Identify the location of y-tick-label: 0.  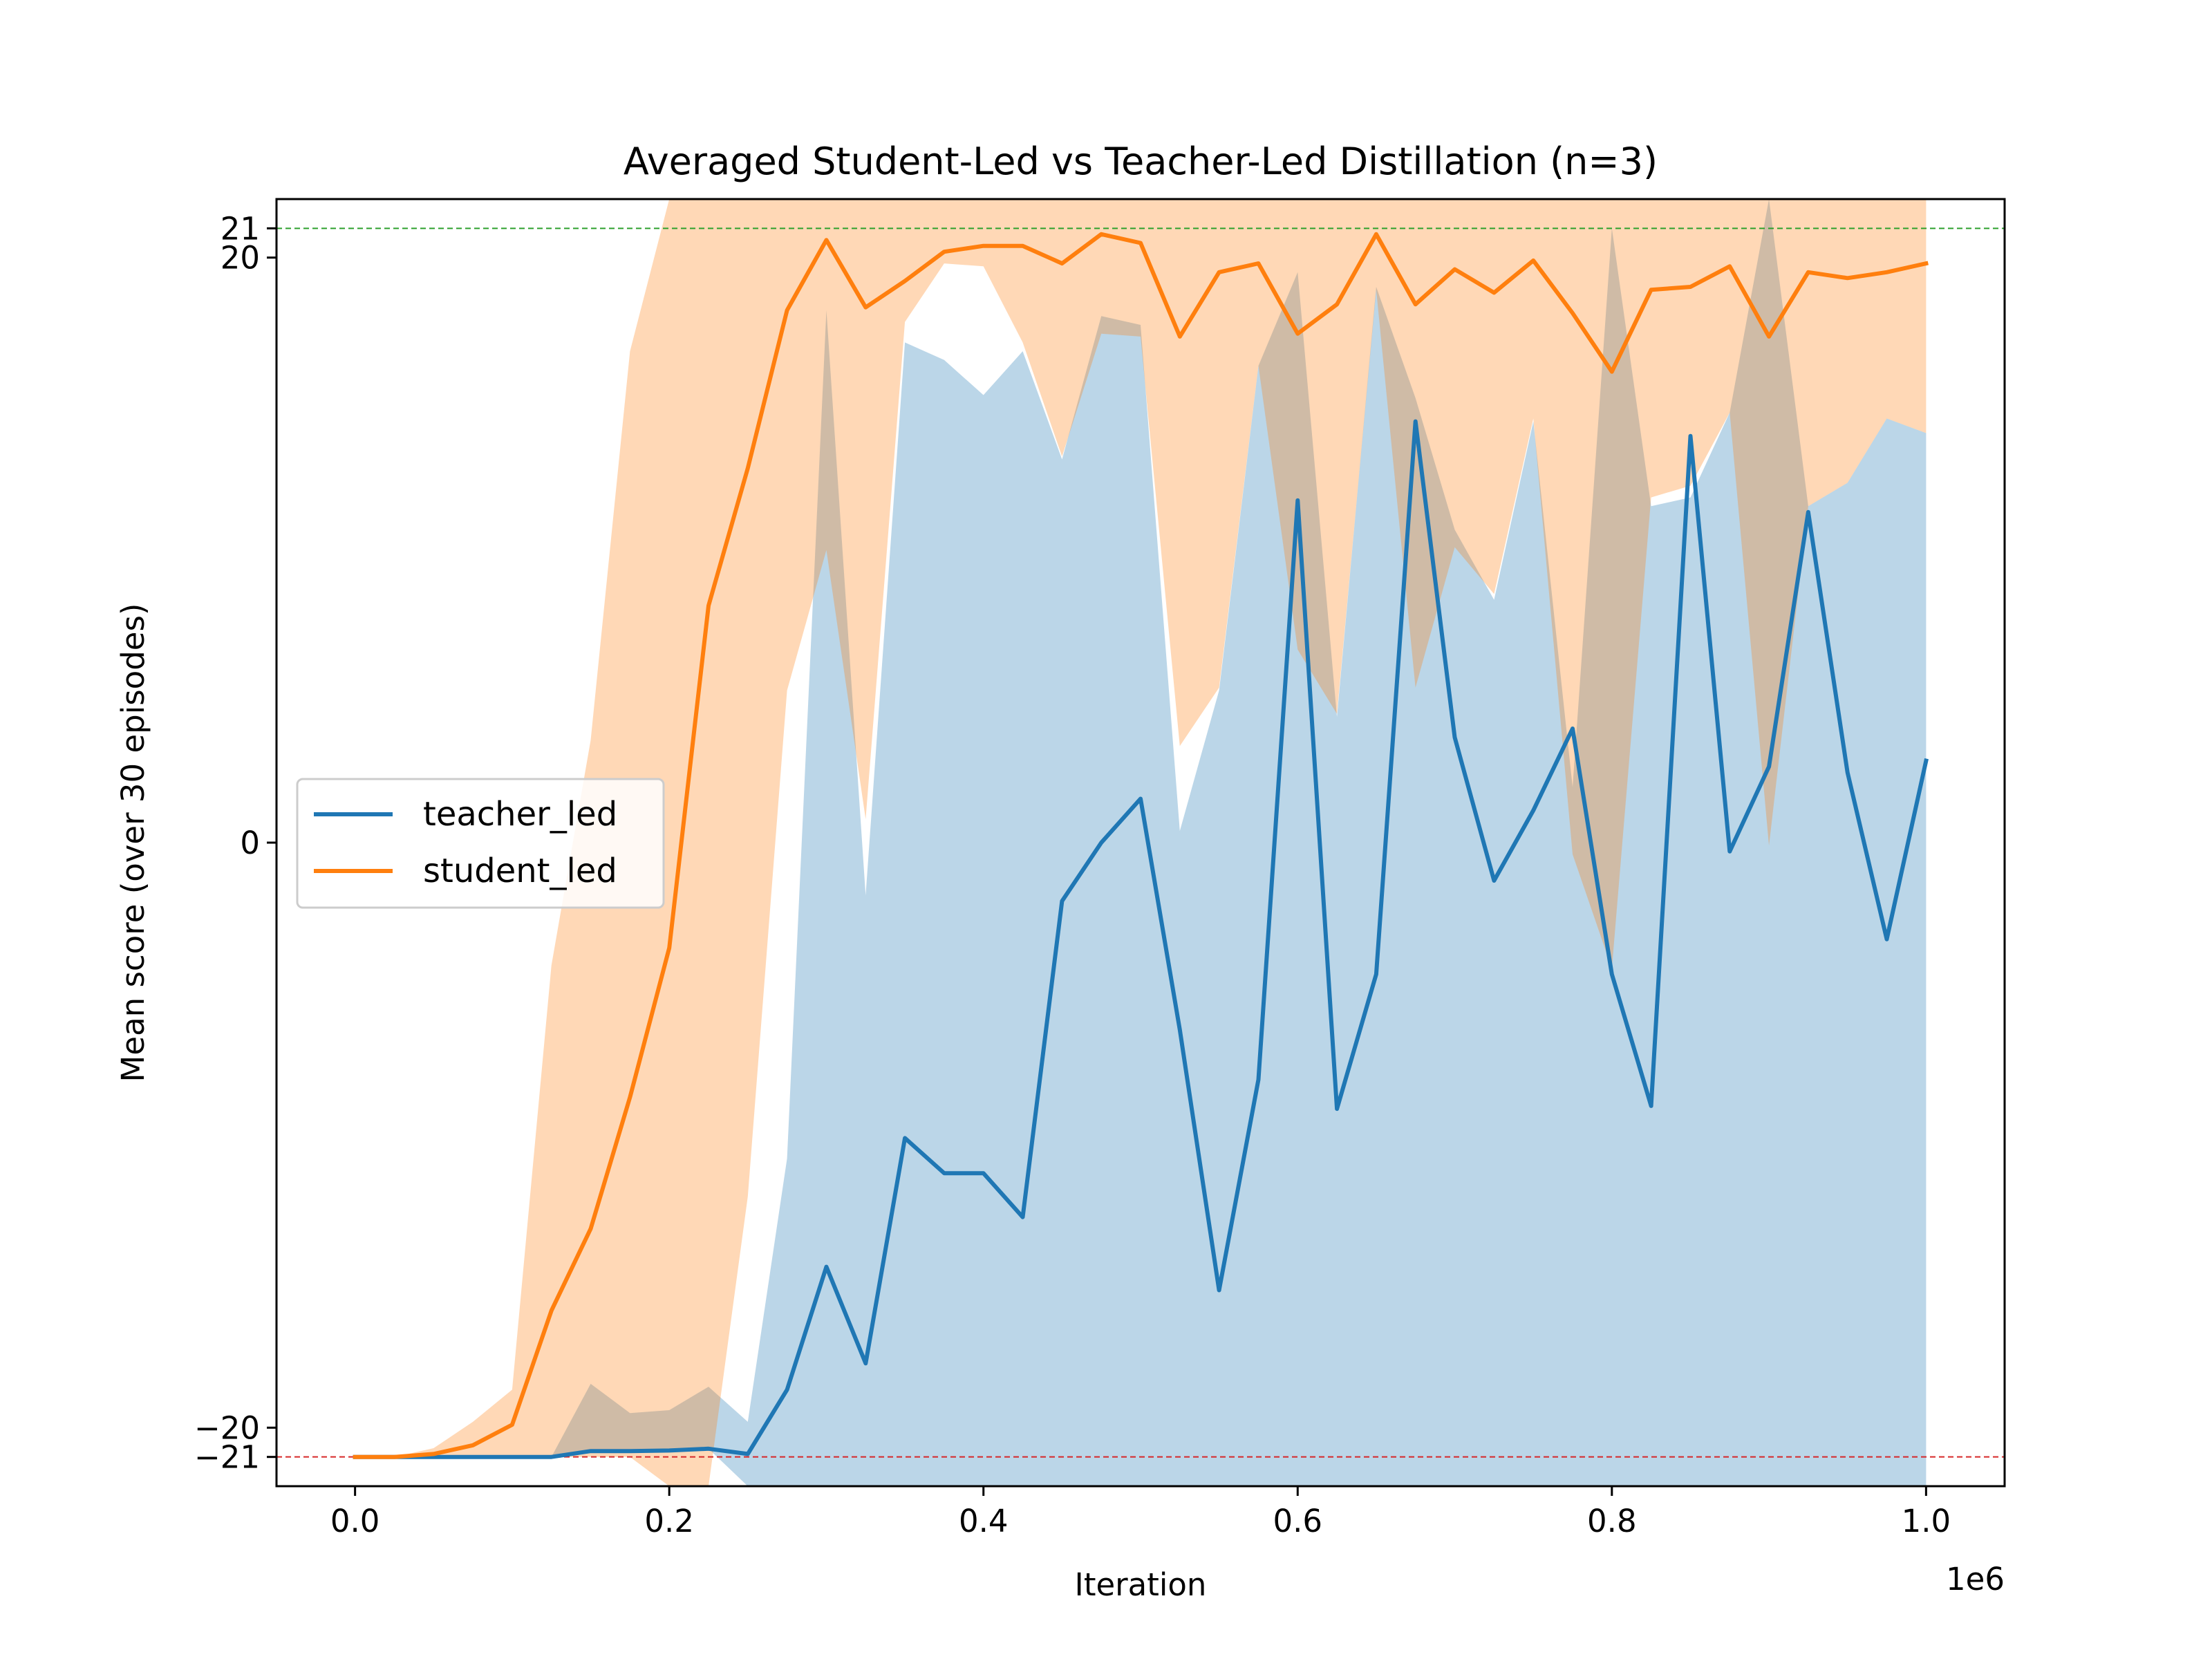
(250, 843).